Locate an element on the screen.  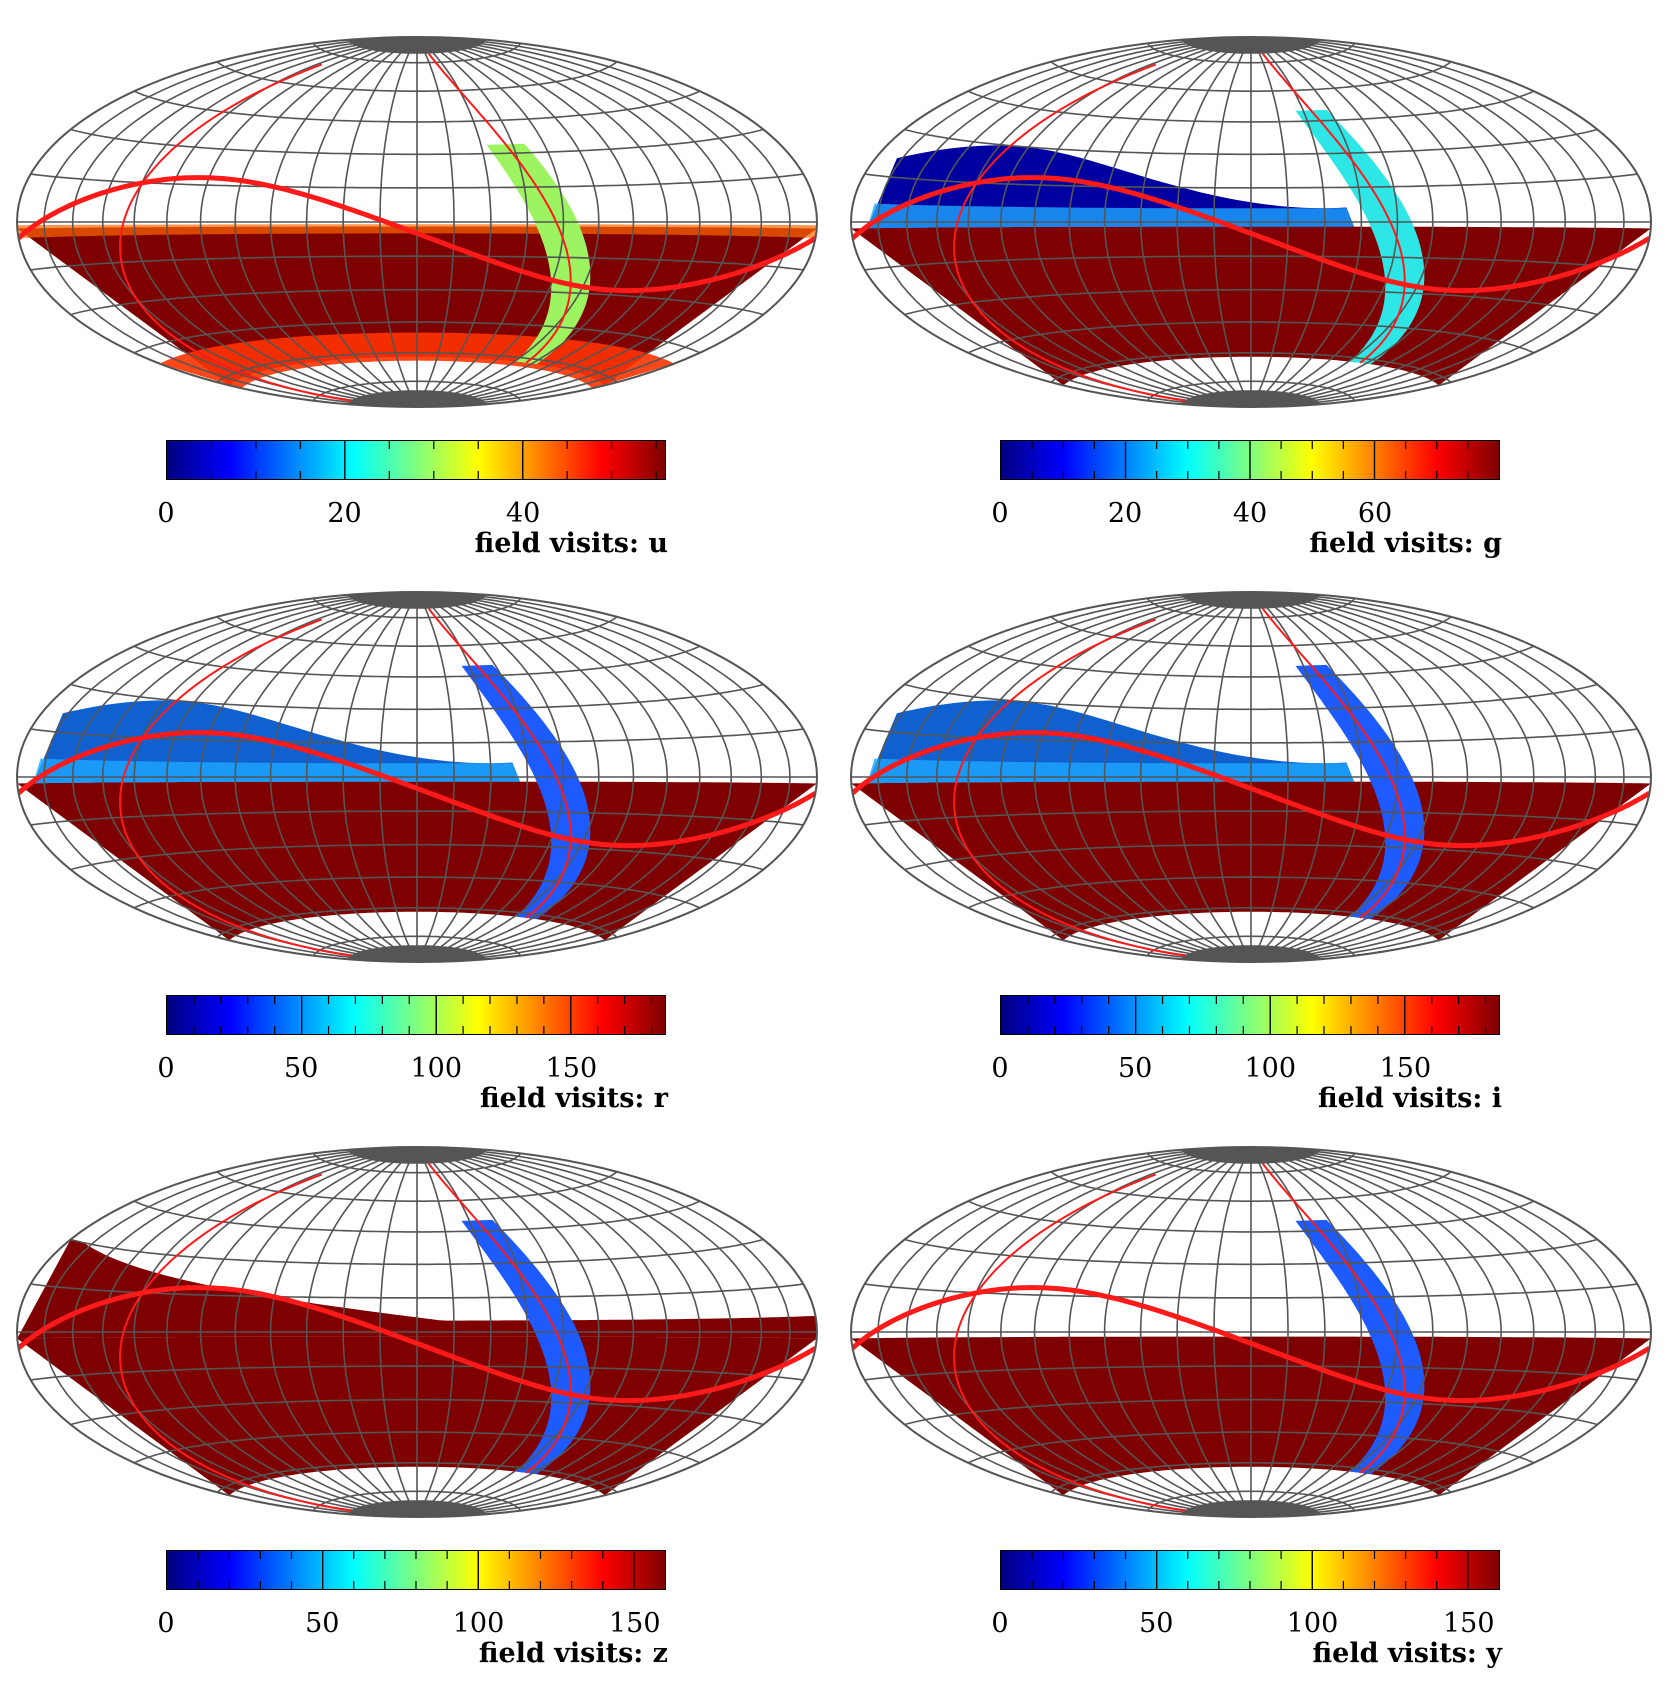
colorbar-u is located at coordinates (416, 460).